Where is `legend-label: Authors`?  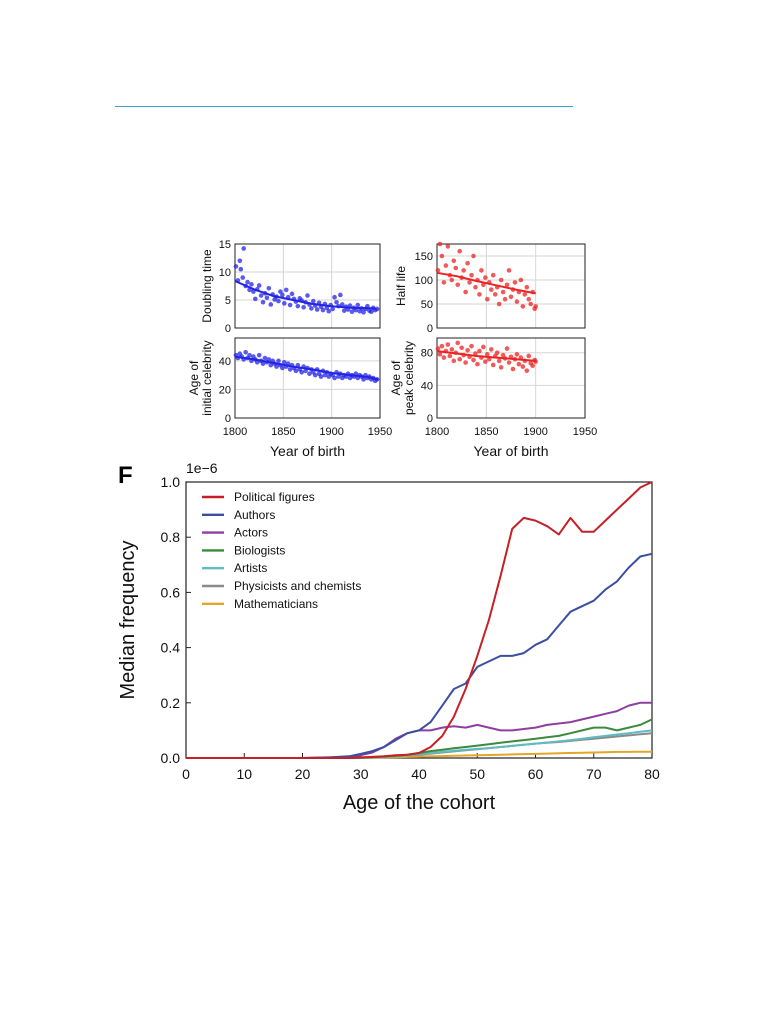 legend-label: Authors is located at coordinates (254, 515).